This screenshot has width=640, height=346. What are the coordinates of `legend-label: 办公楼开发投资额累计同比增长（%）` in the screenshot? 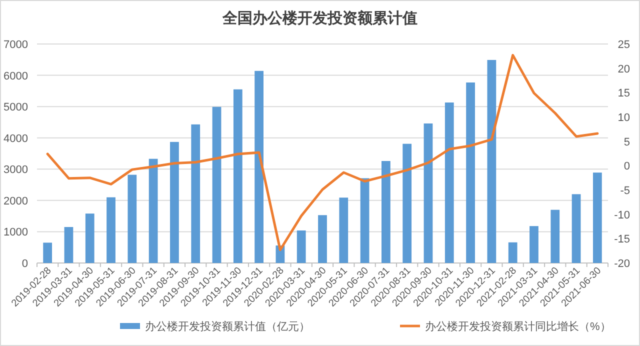 It's located at (518, 326).